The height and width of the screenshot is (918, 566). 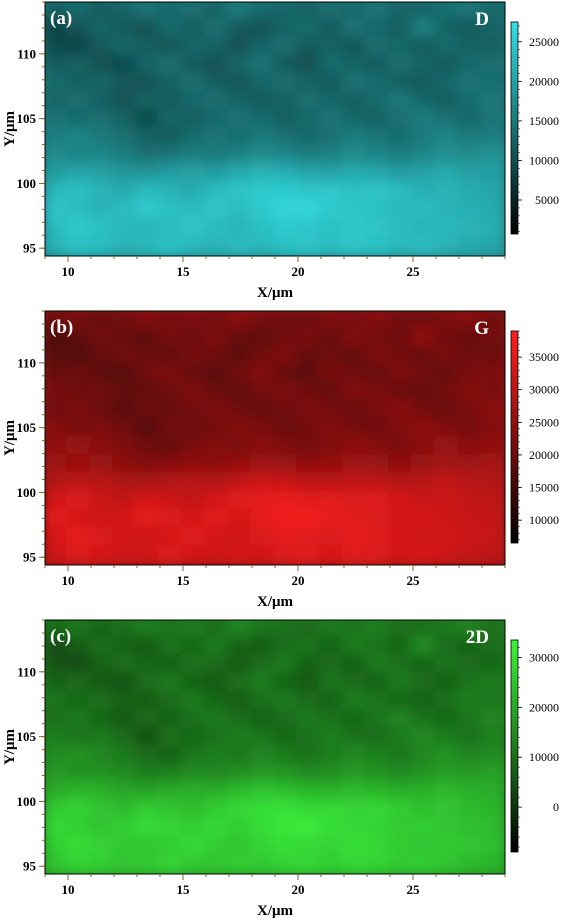 What do you see at coordinates (184, 271) in the screenshot?
I see `x-tick-label: 15` at bounding box center [184, 271].